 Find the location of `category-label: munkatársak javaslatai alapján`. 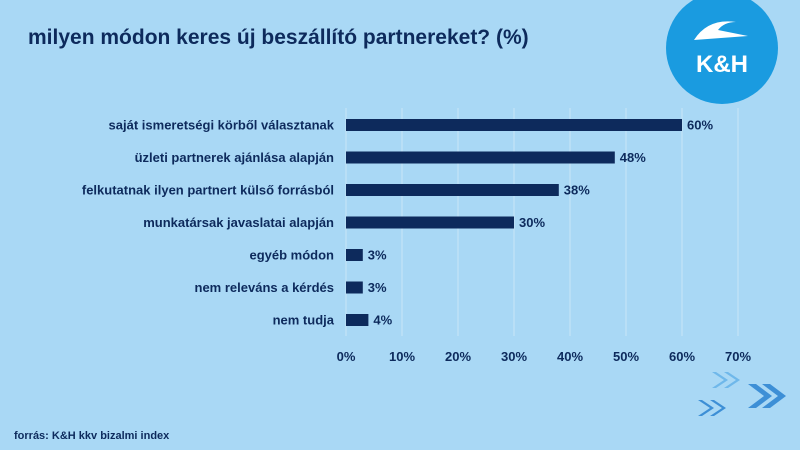

category-label: munkatársak javaslatai alapján is located at coordinates (238, 222).